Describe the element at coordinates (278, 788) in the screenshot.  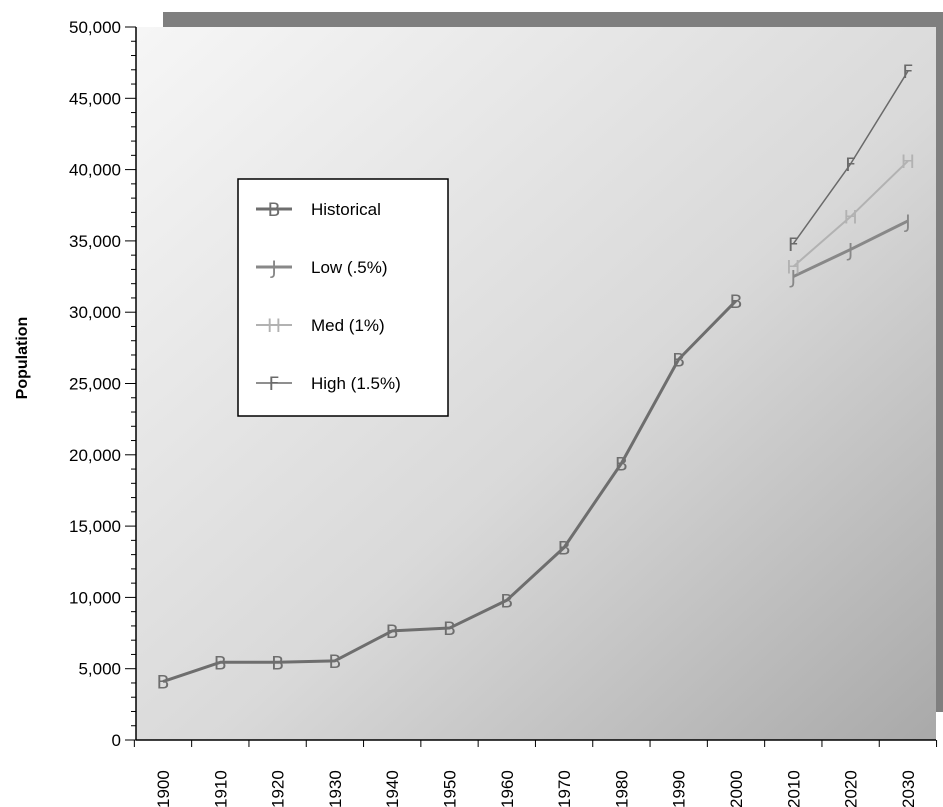
I see `x-tick-label: 1920` at that location.